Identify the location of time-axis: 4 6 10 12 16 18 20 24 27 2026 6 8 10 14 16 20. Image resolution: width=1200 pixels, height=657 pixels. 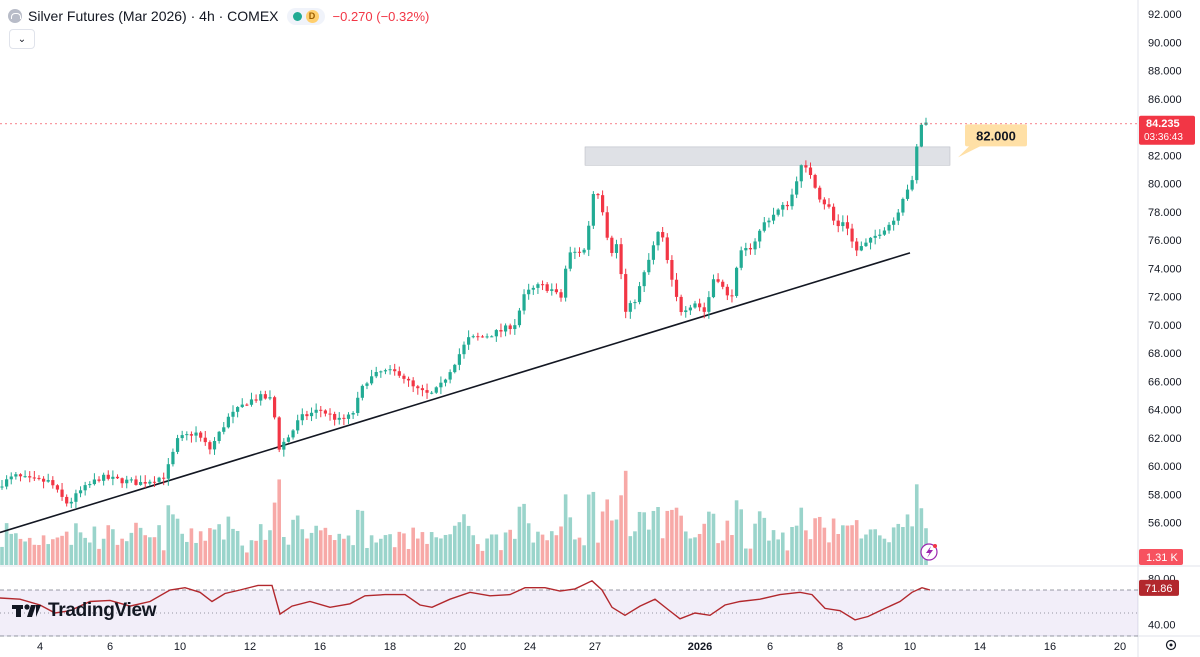
(581, 647).